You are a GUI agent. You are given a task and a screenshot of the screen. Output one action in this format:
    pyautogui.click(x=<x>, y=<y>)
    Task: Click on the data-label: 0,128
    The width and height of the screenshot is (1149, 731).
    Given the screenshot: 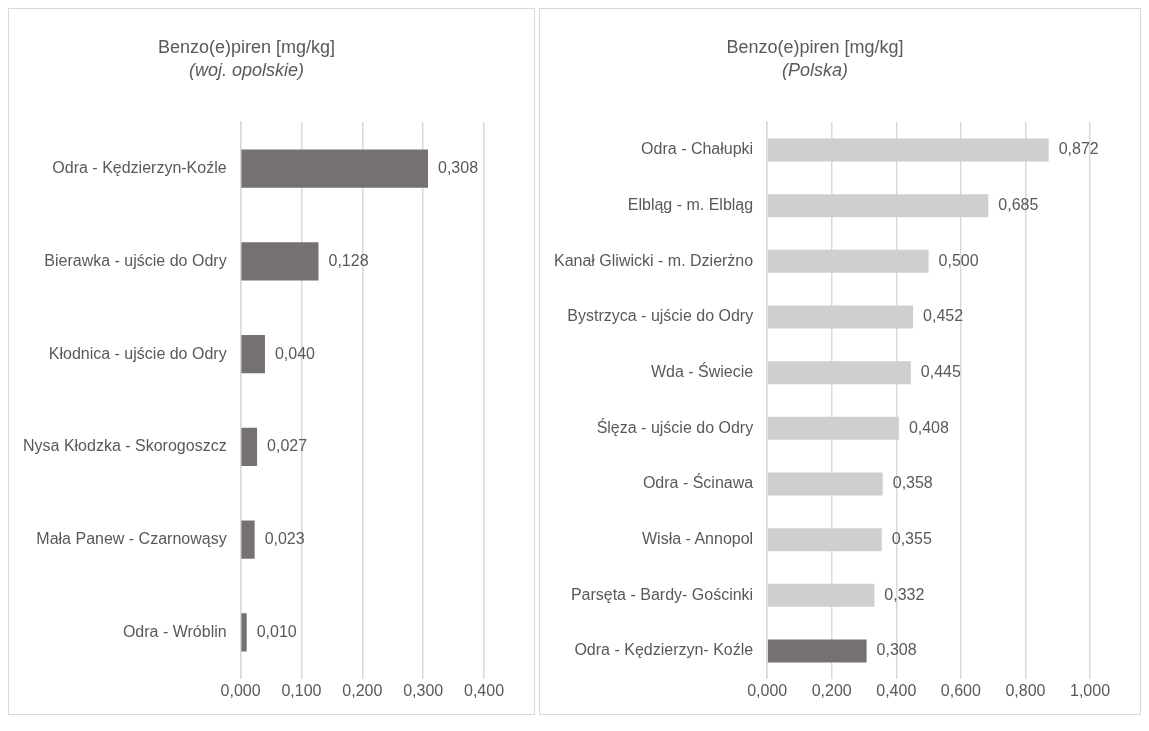 What is the action you would take?
    pyautogui.click(x=348, y=260)
    